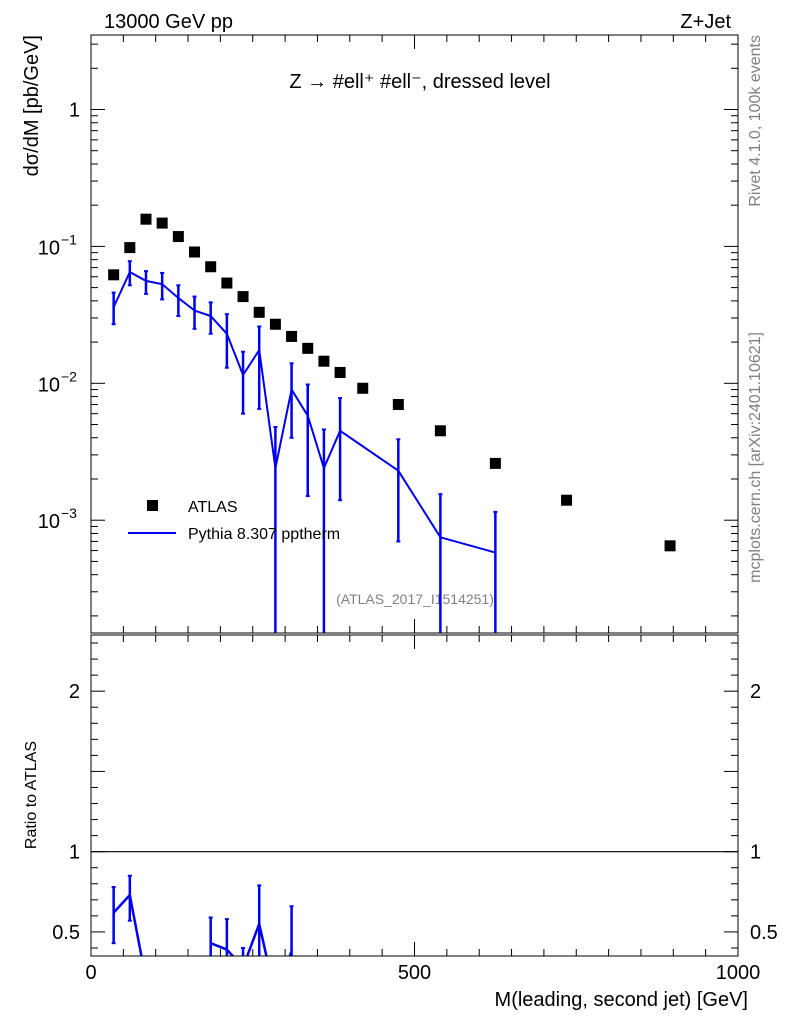 The height and width of the screenshot is (1024, 786). I want to click on ratio-tick-label-right: 0.5, so click(764, 933).